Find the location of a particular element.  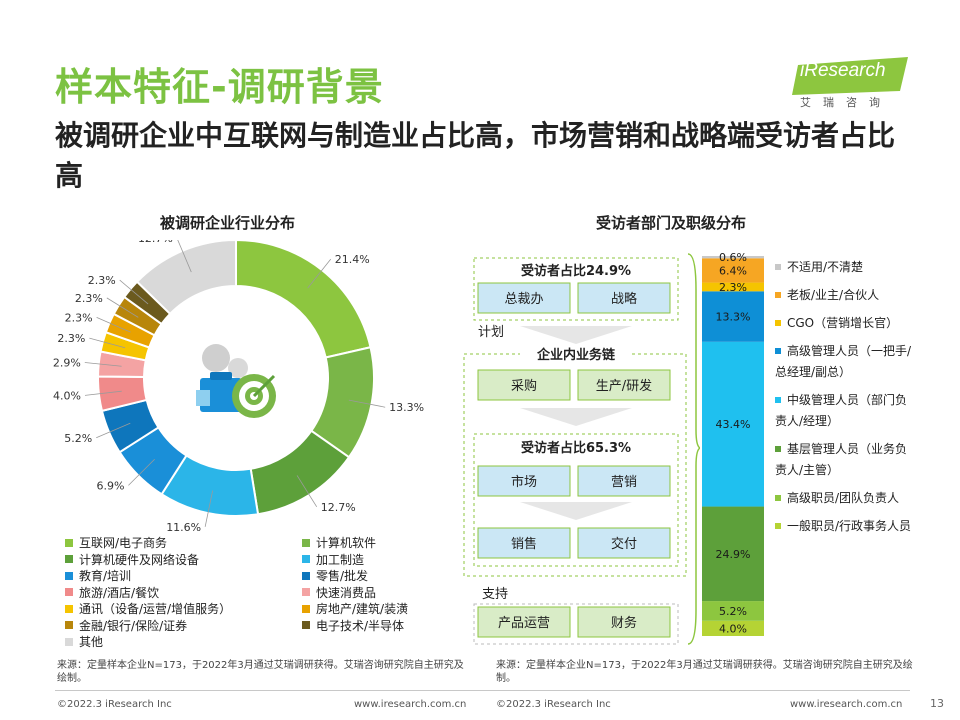

legend-item: 计算机硬件及网络设备 is located at coordinates (132, 560).